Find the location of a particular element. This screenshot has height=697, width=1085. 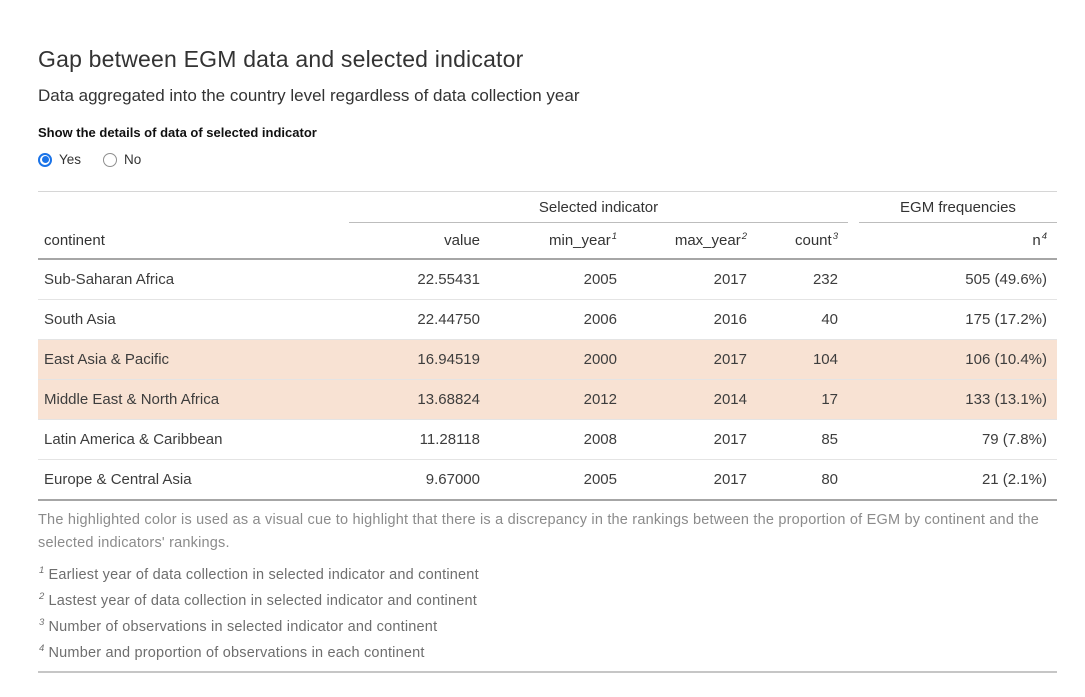

radio-button-no-icon is located at coordinates (110, 159).